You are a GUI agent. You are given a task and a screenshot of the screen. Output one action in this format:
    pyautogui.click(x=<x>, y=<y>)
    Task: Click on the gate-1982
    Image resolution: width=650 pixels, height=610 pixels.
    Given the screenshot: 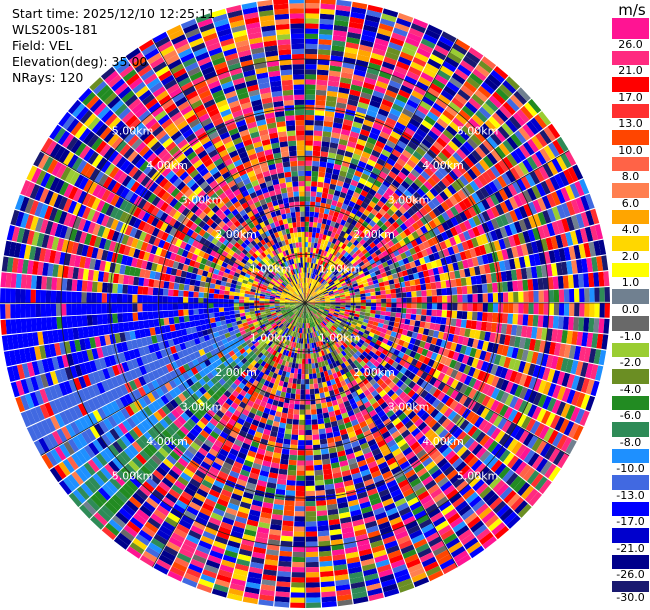 What is the action you would take?
    pyautogui.click(x=318, y=305)
    